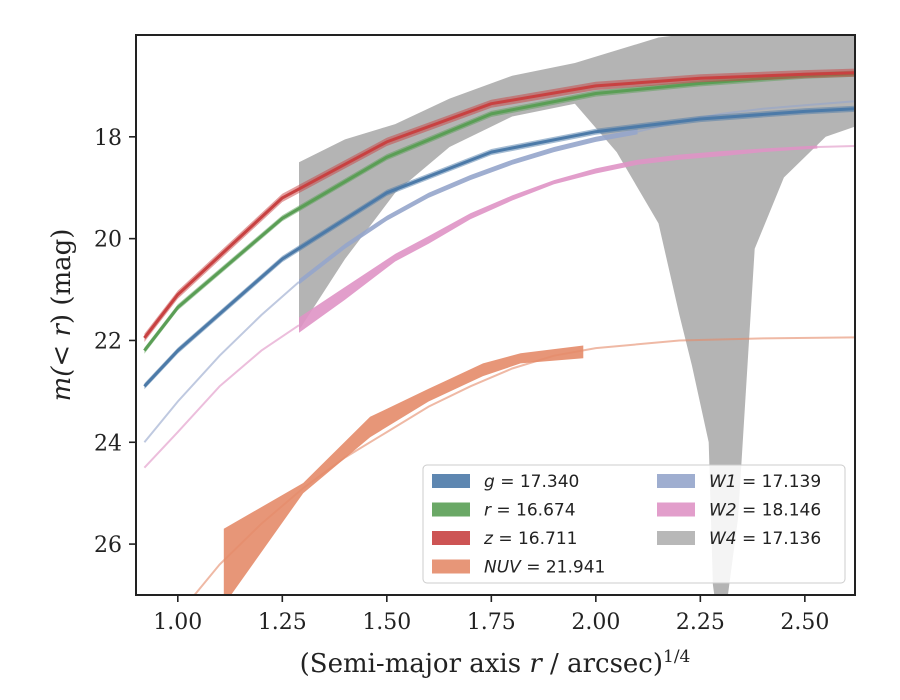 Image resolution: width=900 pixels, height=700 pixels. Describe the element at coordinates (765, 539) in the screenshot. I see `legend-label-w4: W4 = 17.136` at that location.